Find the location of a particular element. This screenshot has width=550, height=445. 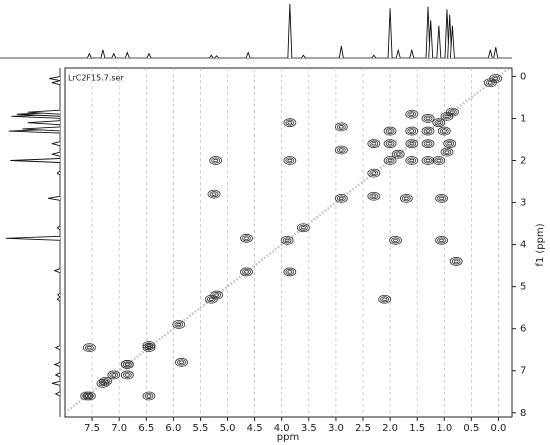

x-tick-label: 1.0 is located at coordinates (444, 428).